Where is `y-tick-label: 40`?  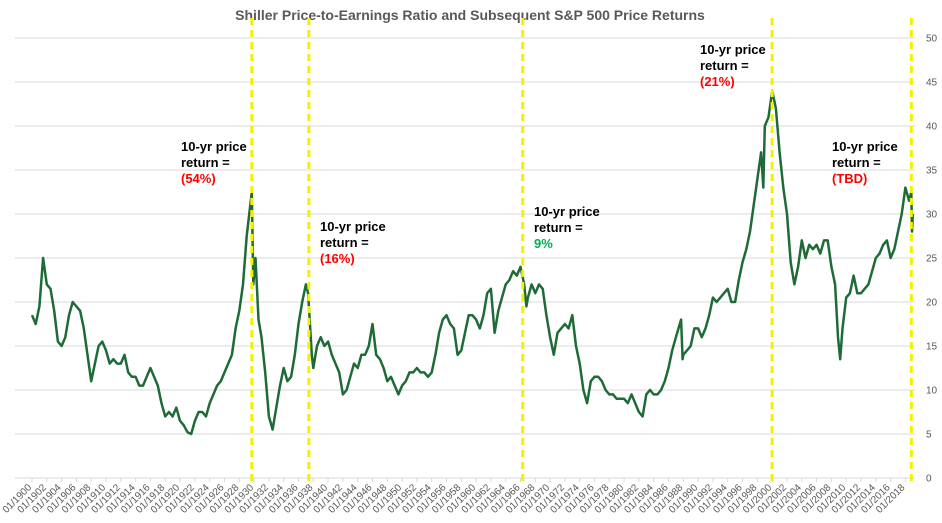
y-tick-label: 40 is located at coordinates (932, 127).